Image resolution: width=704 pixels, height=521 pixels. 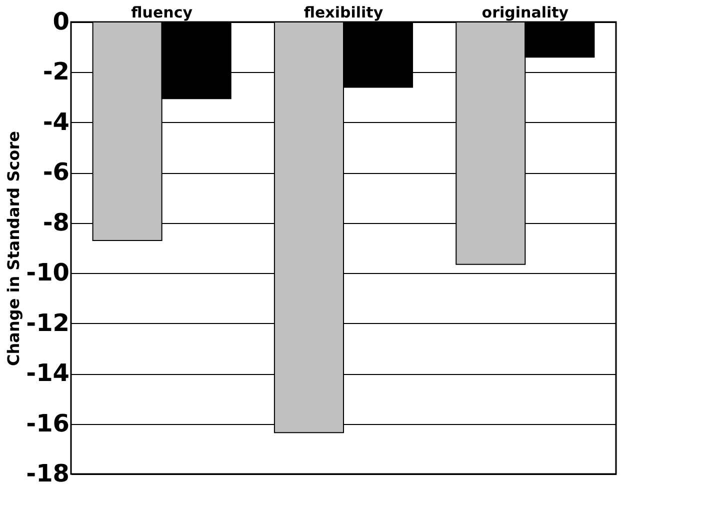 What do you see at coordinates (56, 222) in the screenshot?
I see `y-tick-label: -8` at bounding box center [56, 222].